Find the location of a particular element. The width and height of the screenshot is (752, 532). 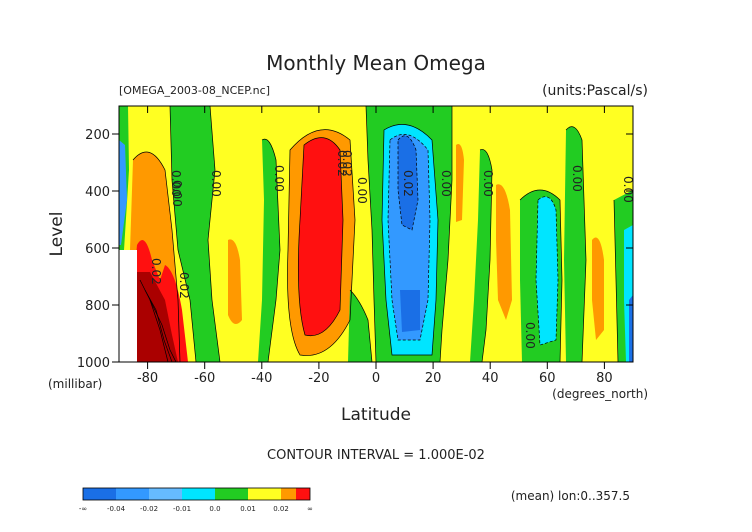

colorbar-label: ∞ is located at coordinates (310, 509).